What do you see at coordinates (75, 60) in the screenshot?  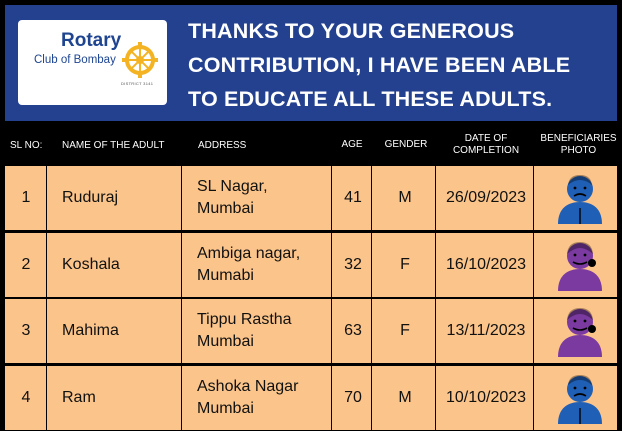 I see `logo-club-text: Club of Bombay` at bounding box center [75, 60].